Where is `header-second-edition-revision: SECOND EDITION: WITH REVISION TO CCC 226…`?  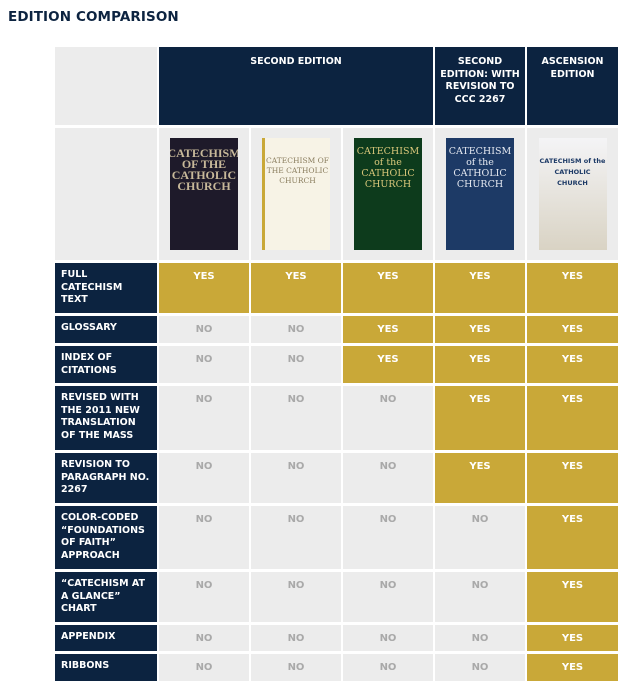 header-second-edition-revision: SECOND EDITION: WITH REVISION TO CCC 226… is located at coordinates (480, 86).